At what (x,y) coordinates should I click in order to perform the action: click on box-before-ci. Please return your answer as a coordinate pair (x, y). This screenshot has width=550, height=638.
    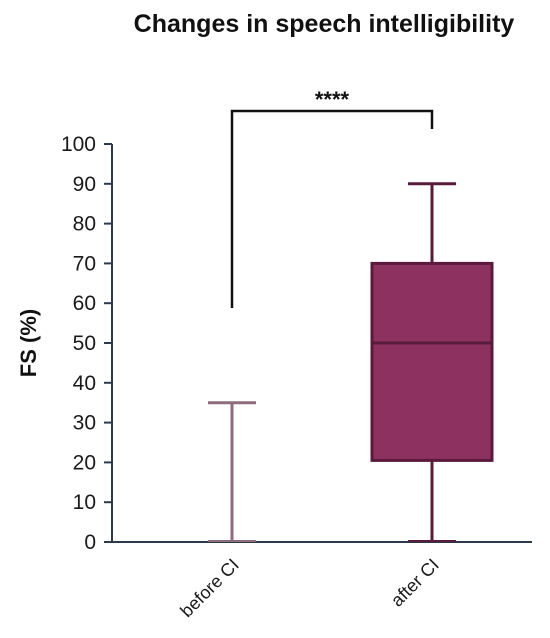
    Looking at the image, I should click on (232, 471).